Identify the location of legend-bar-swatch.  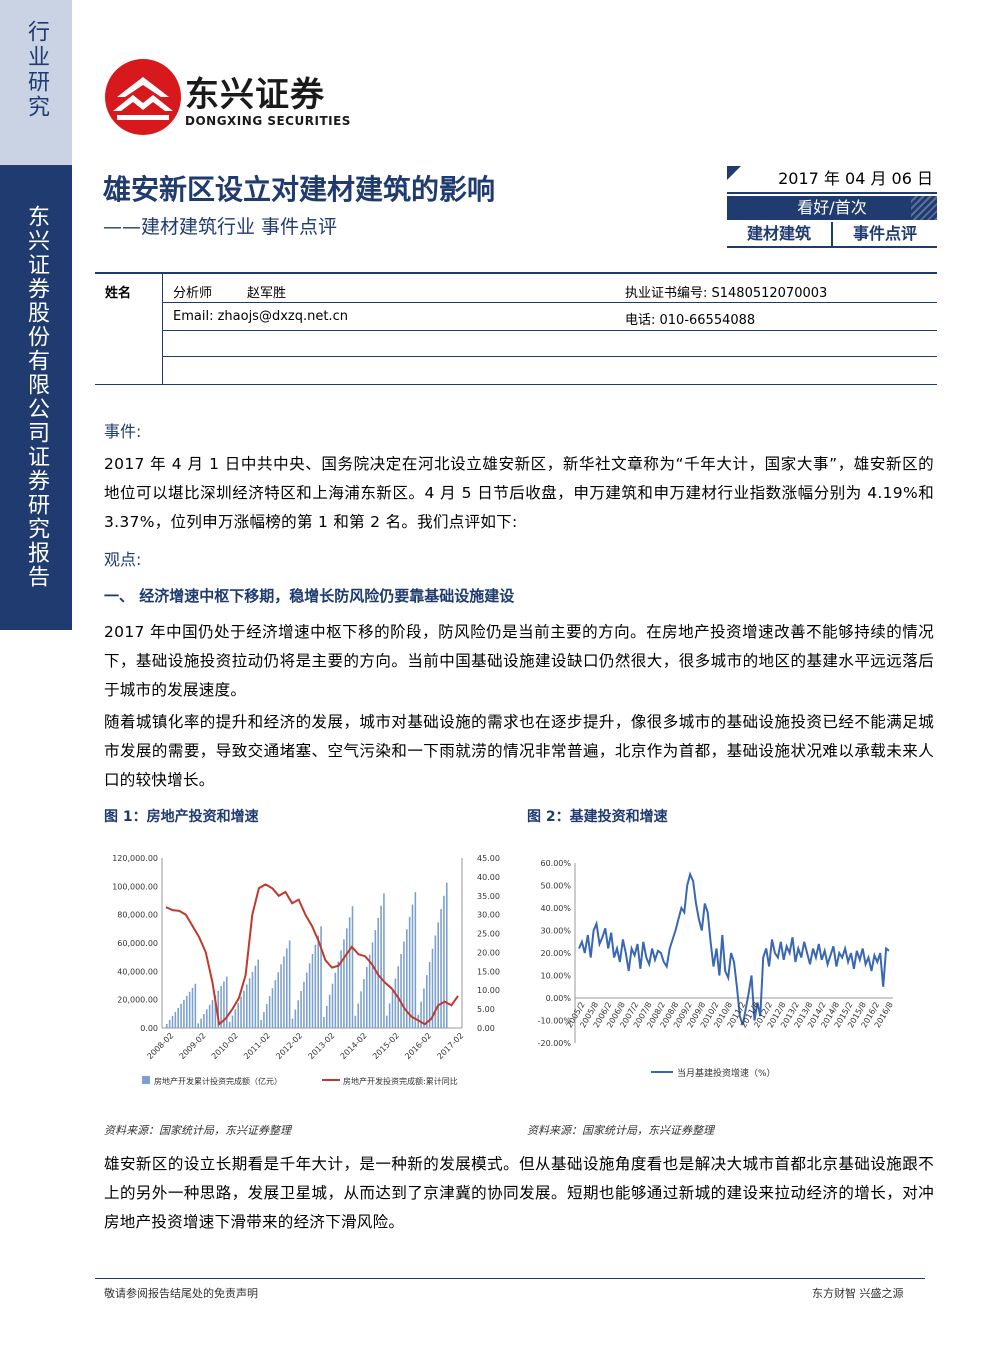
(146, 1080).